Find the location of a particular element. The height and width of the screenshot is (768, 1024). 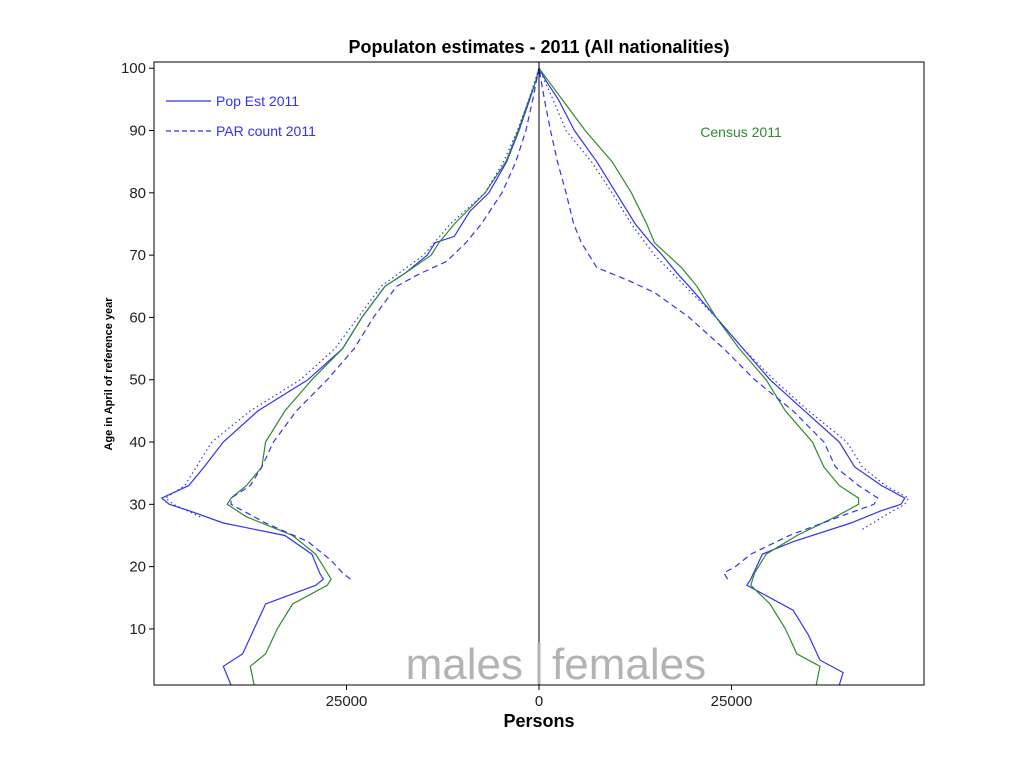

x-tick-label: 0 is located at coordinates (539, 701).